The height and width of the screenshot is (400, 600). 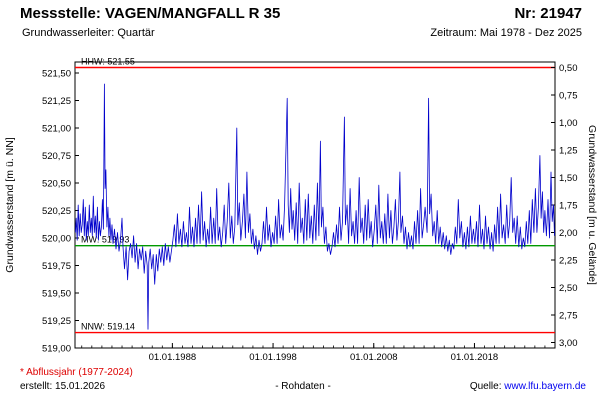 What do you see at coordinates (568, 151) in the screenshot?
I see `right-axis-tick-label: 1,25` at bounding box center [568, 151].